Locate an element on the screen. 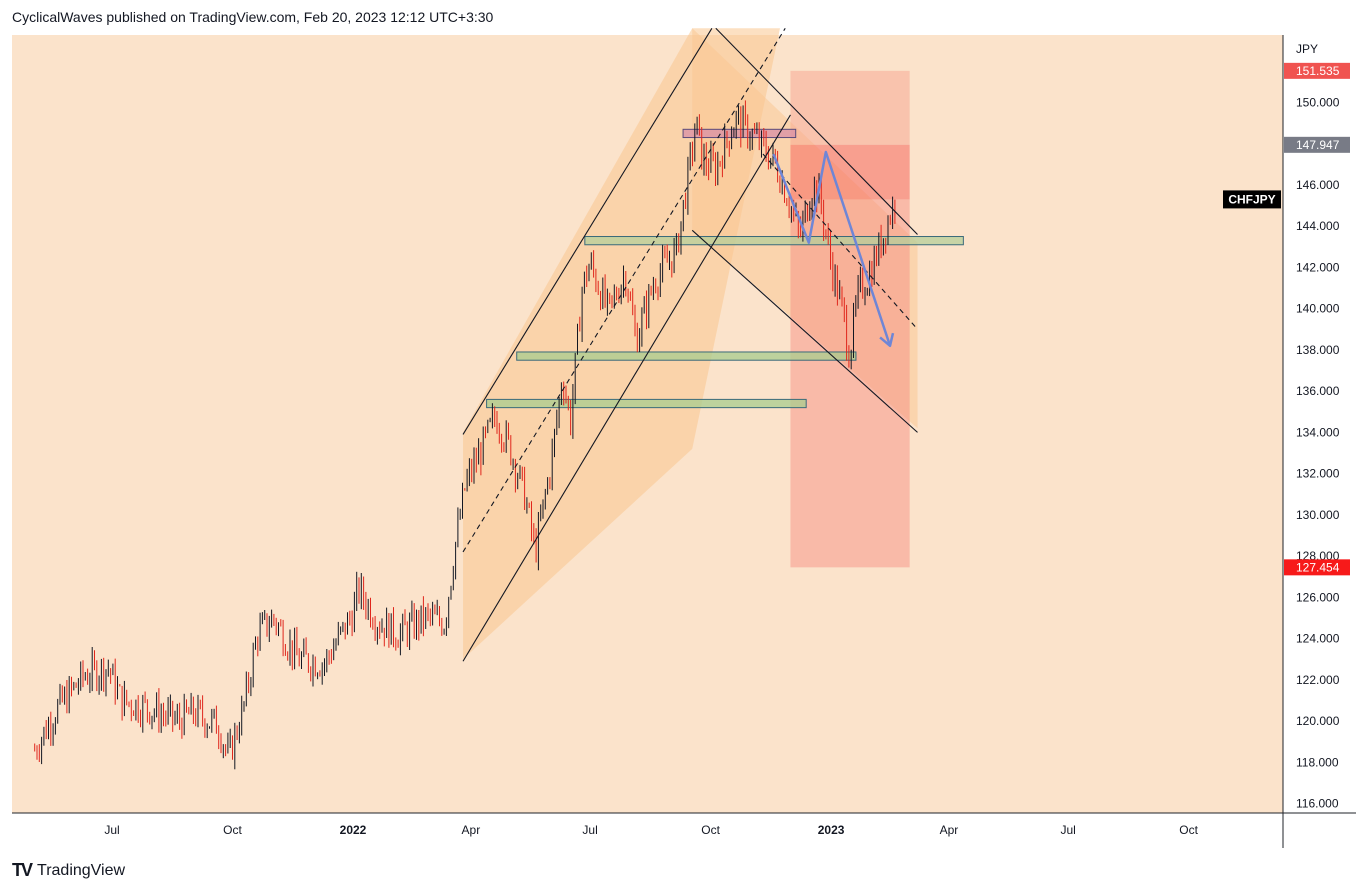 Image resolution: width=1368 pixels, height=892 pixels. projection-arrow is located at coordinates (832, 248).